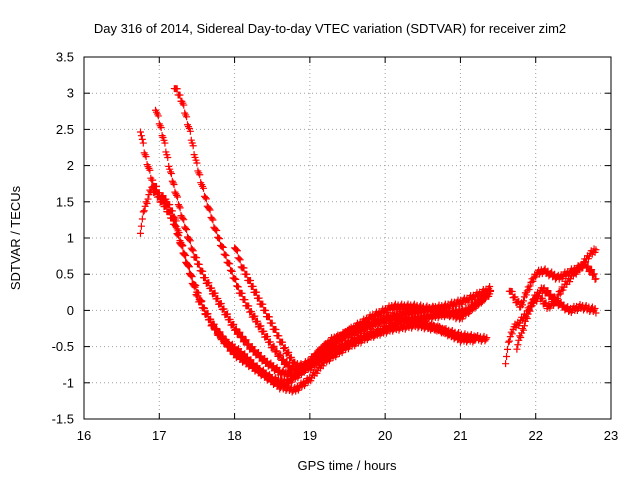  I want to click on y-tick-label: 2, so click(70, 165).